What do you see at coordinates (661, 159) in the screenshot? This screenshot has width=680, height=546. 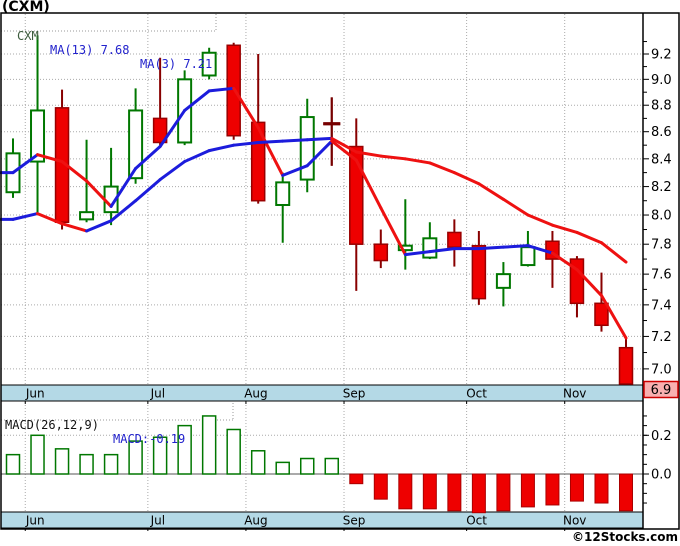 I see `price-tick-label: 8.4` at bounding box center [661, 159].